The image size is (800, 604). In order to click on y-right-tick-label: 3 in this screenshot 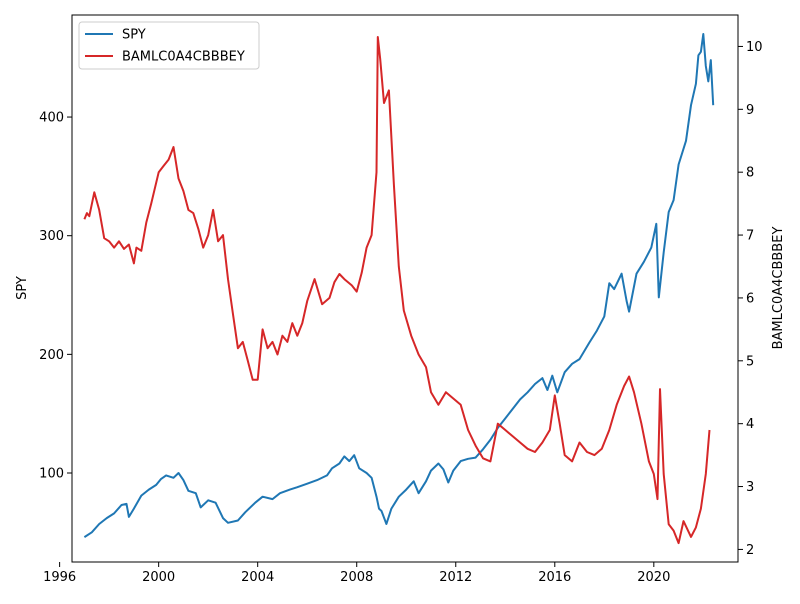, I will do `click(750, 487)`.